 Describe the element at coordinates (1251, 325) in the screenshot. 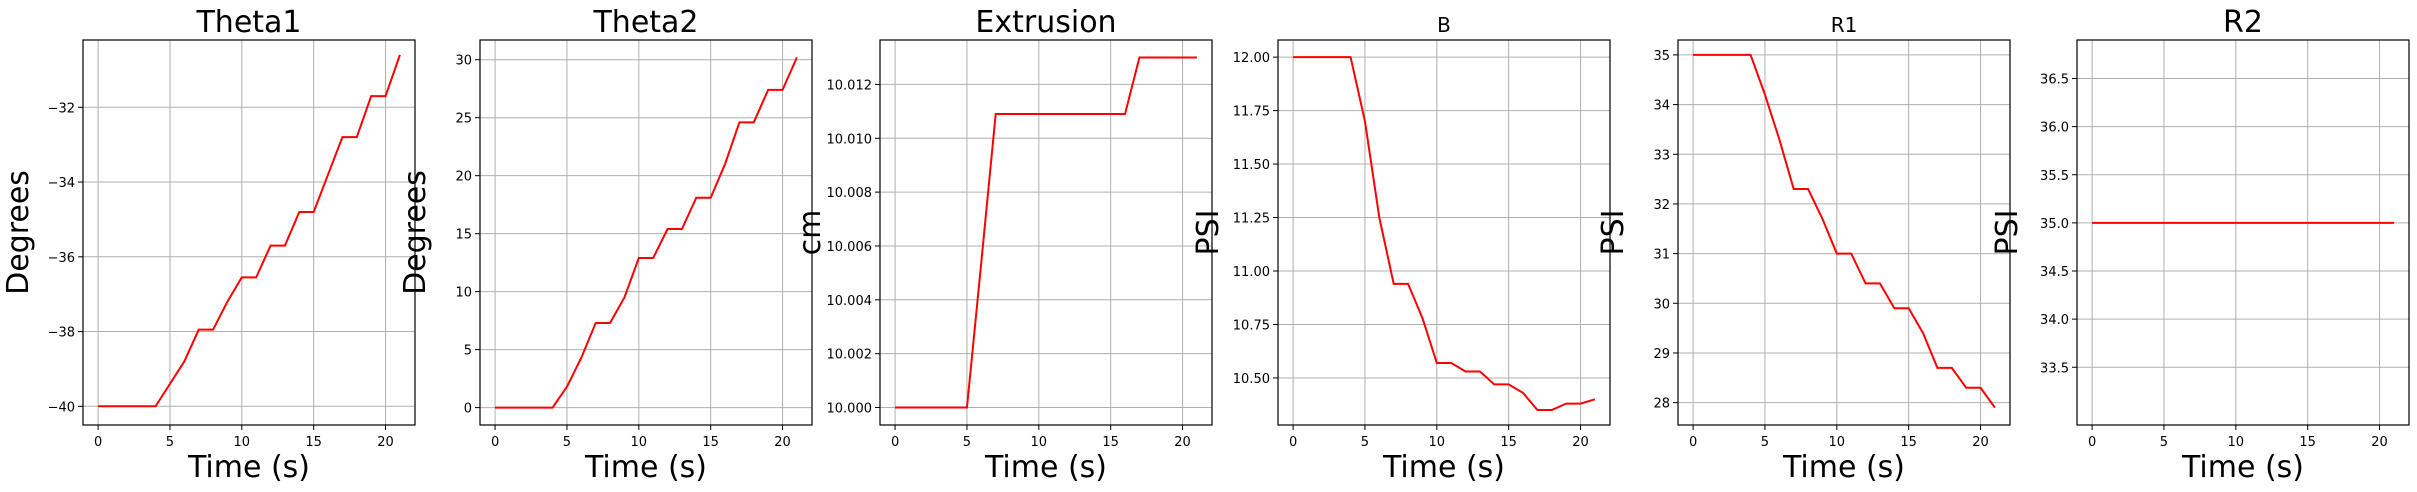

I see `y-tick-label: 10.75` at that location.